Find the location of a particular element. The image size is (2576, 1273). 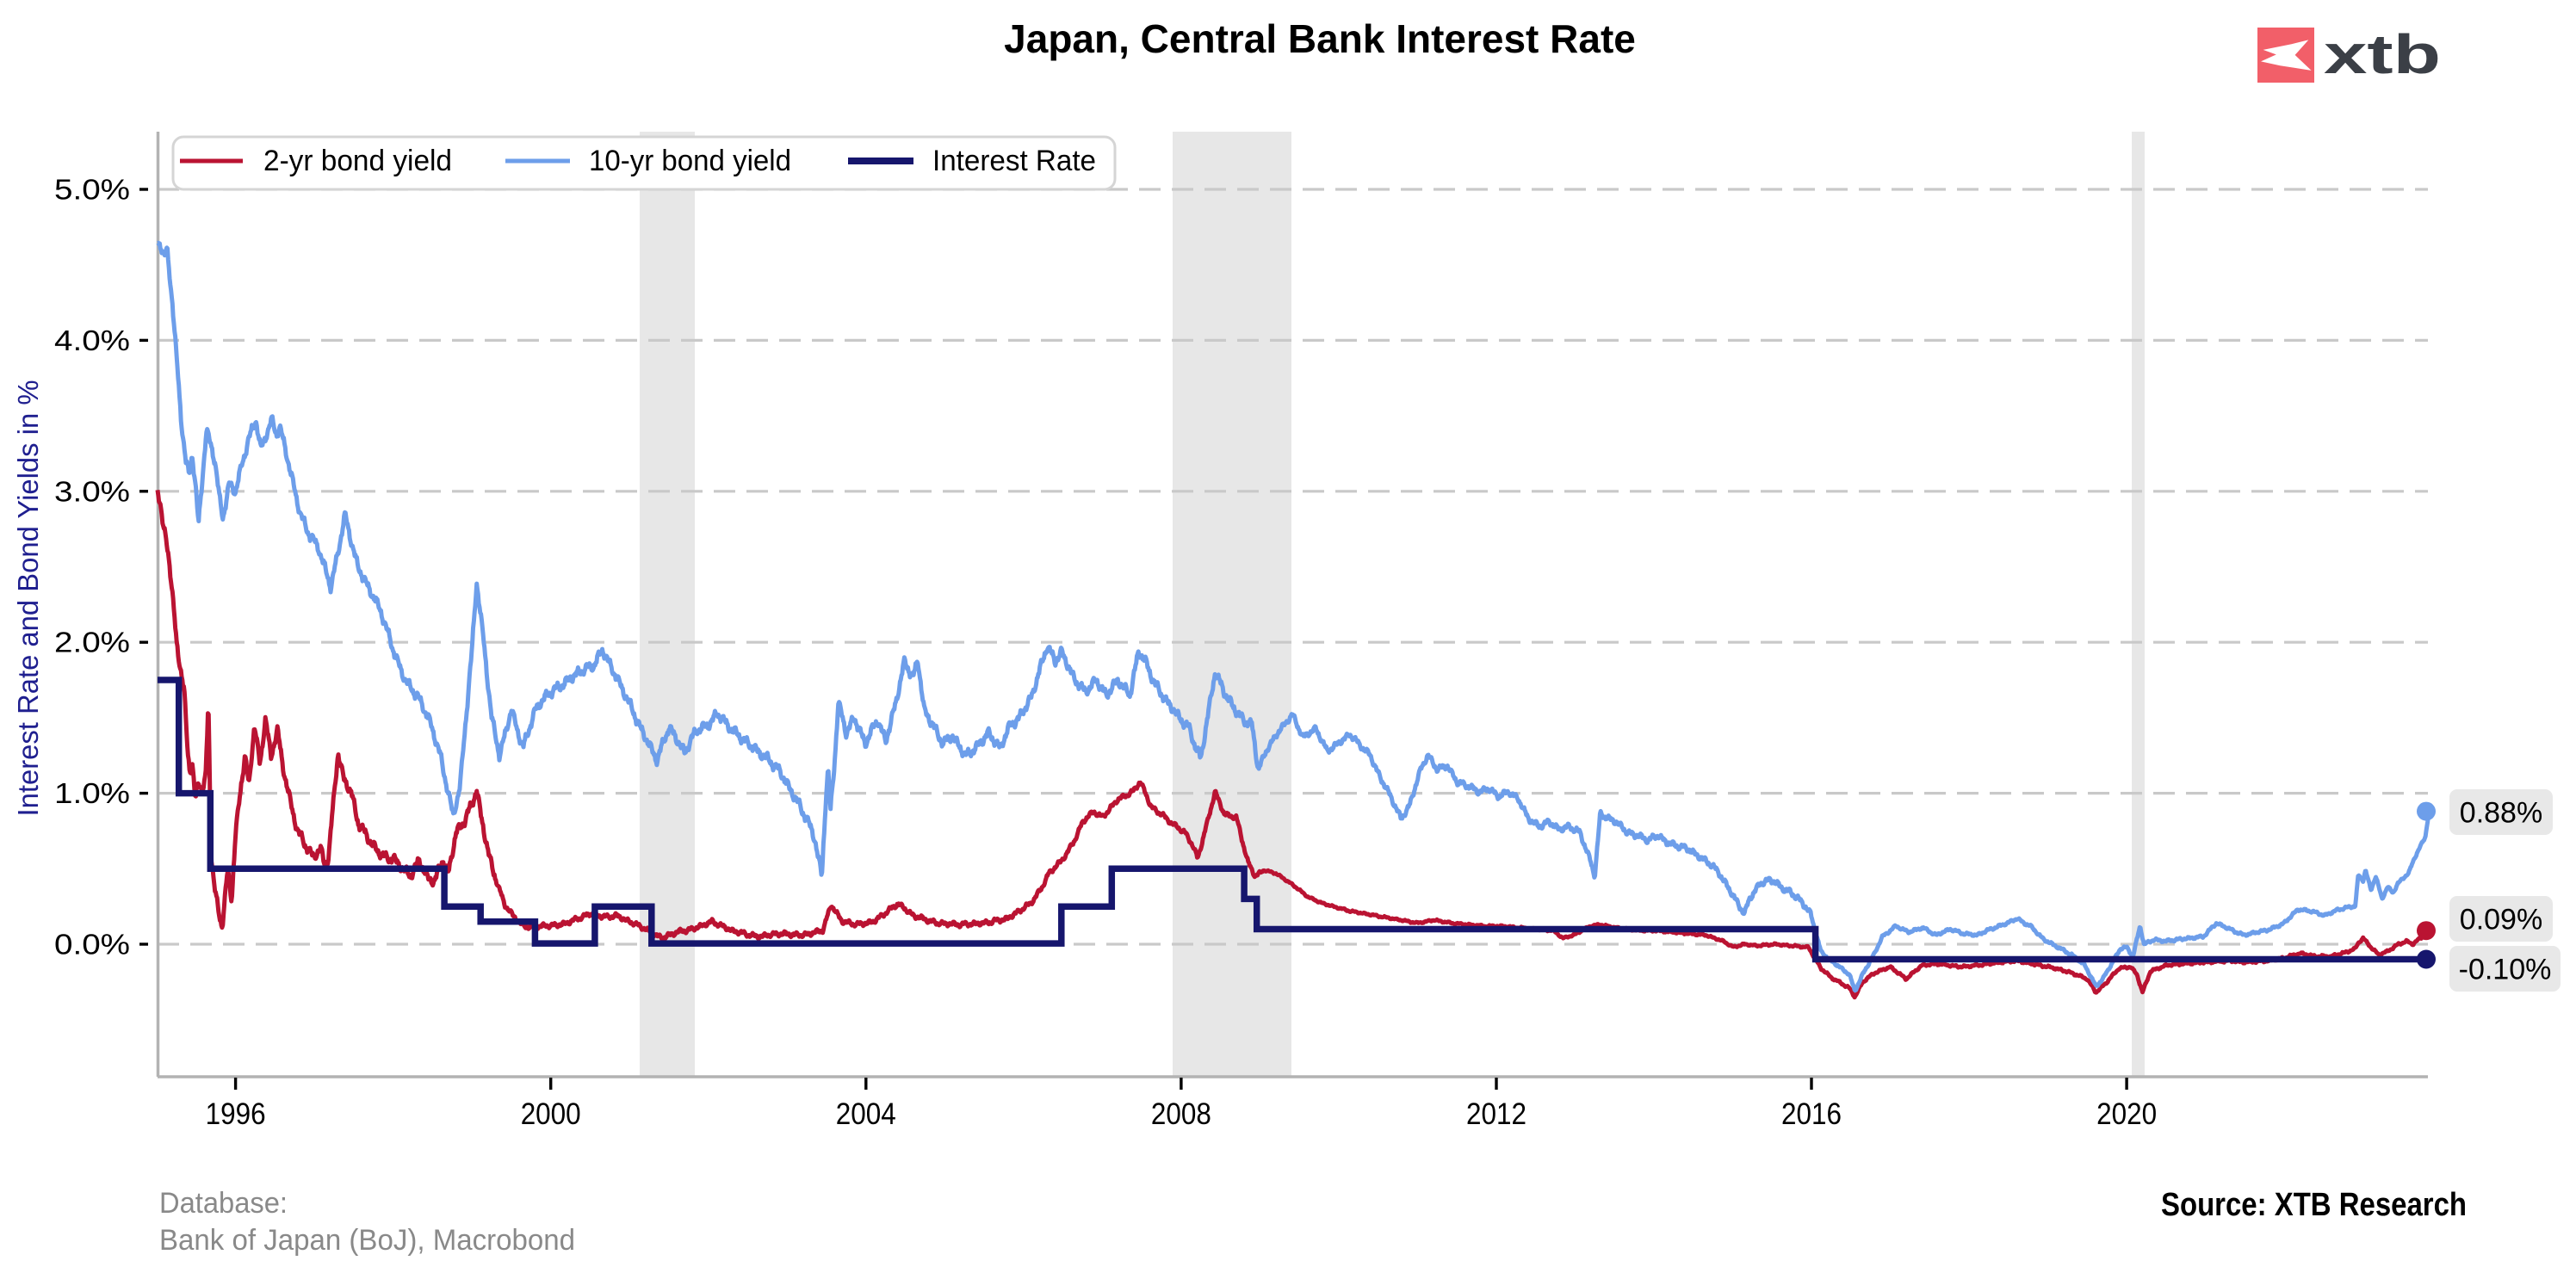

svg-text: 0.0% is located at coordinates (92, 945).